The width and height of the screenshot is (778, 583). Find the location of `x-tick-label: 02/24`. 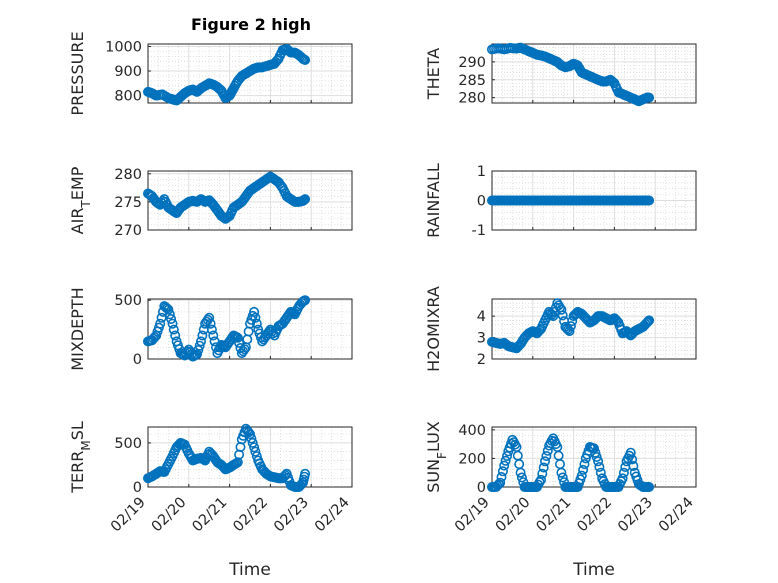

x-tick-label: 02/24 is located at coordinates (676, 515).